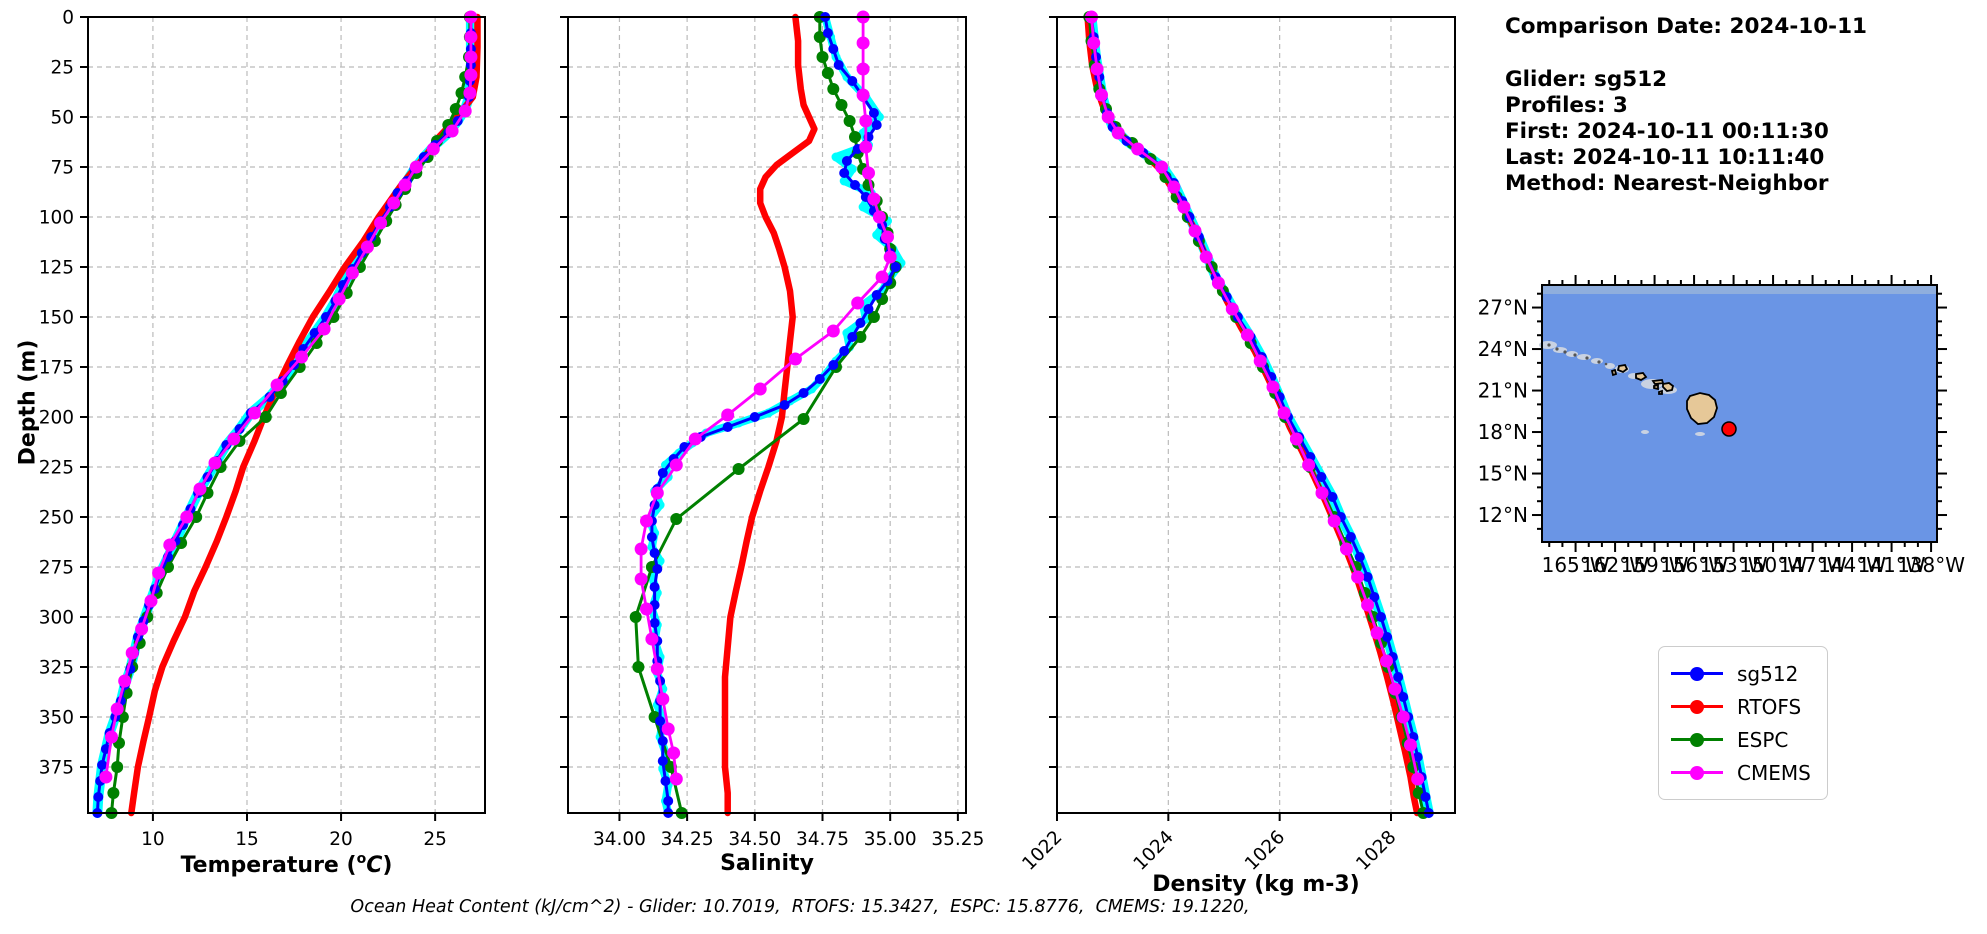  I want to click on legend-item-CMEMS: CMEMS, so click(1742, 772).